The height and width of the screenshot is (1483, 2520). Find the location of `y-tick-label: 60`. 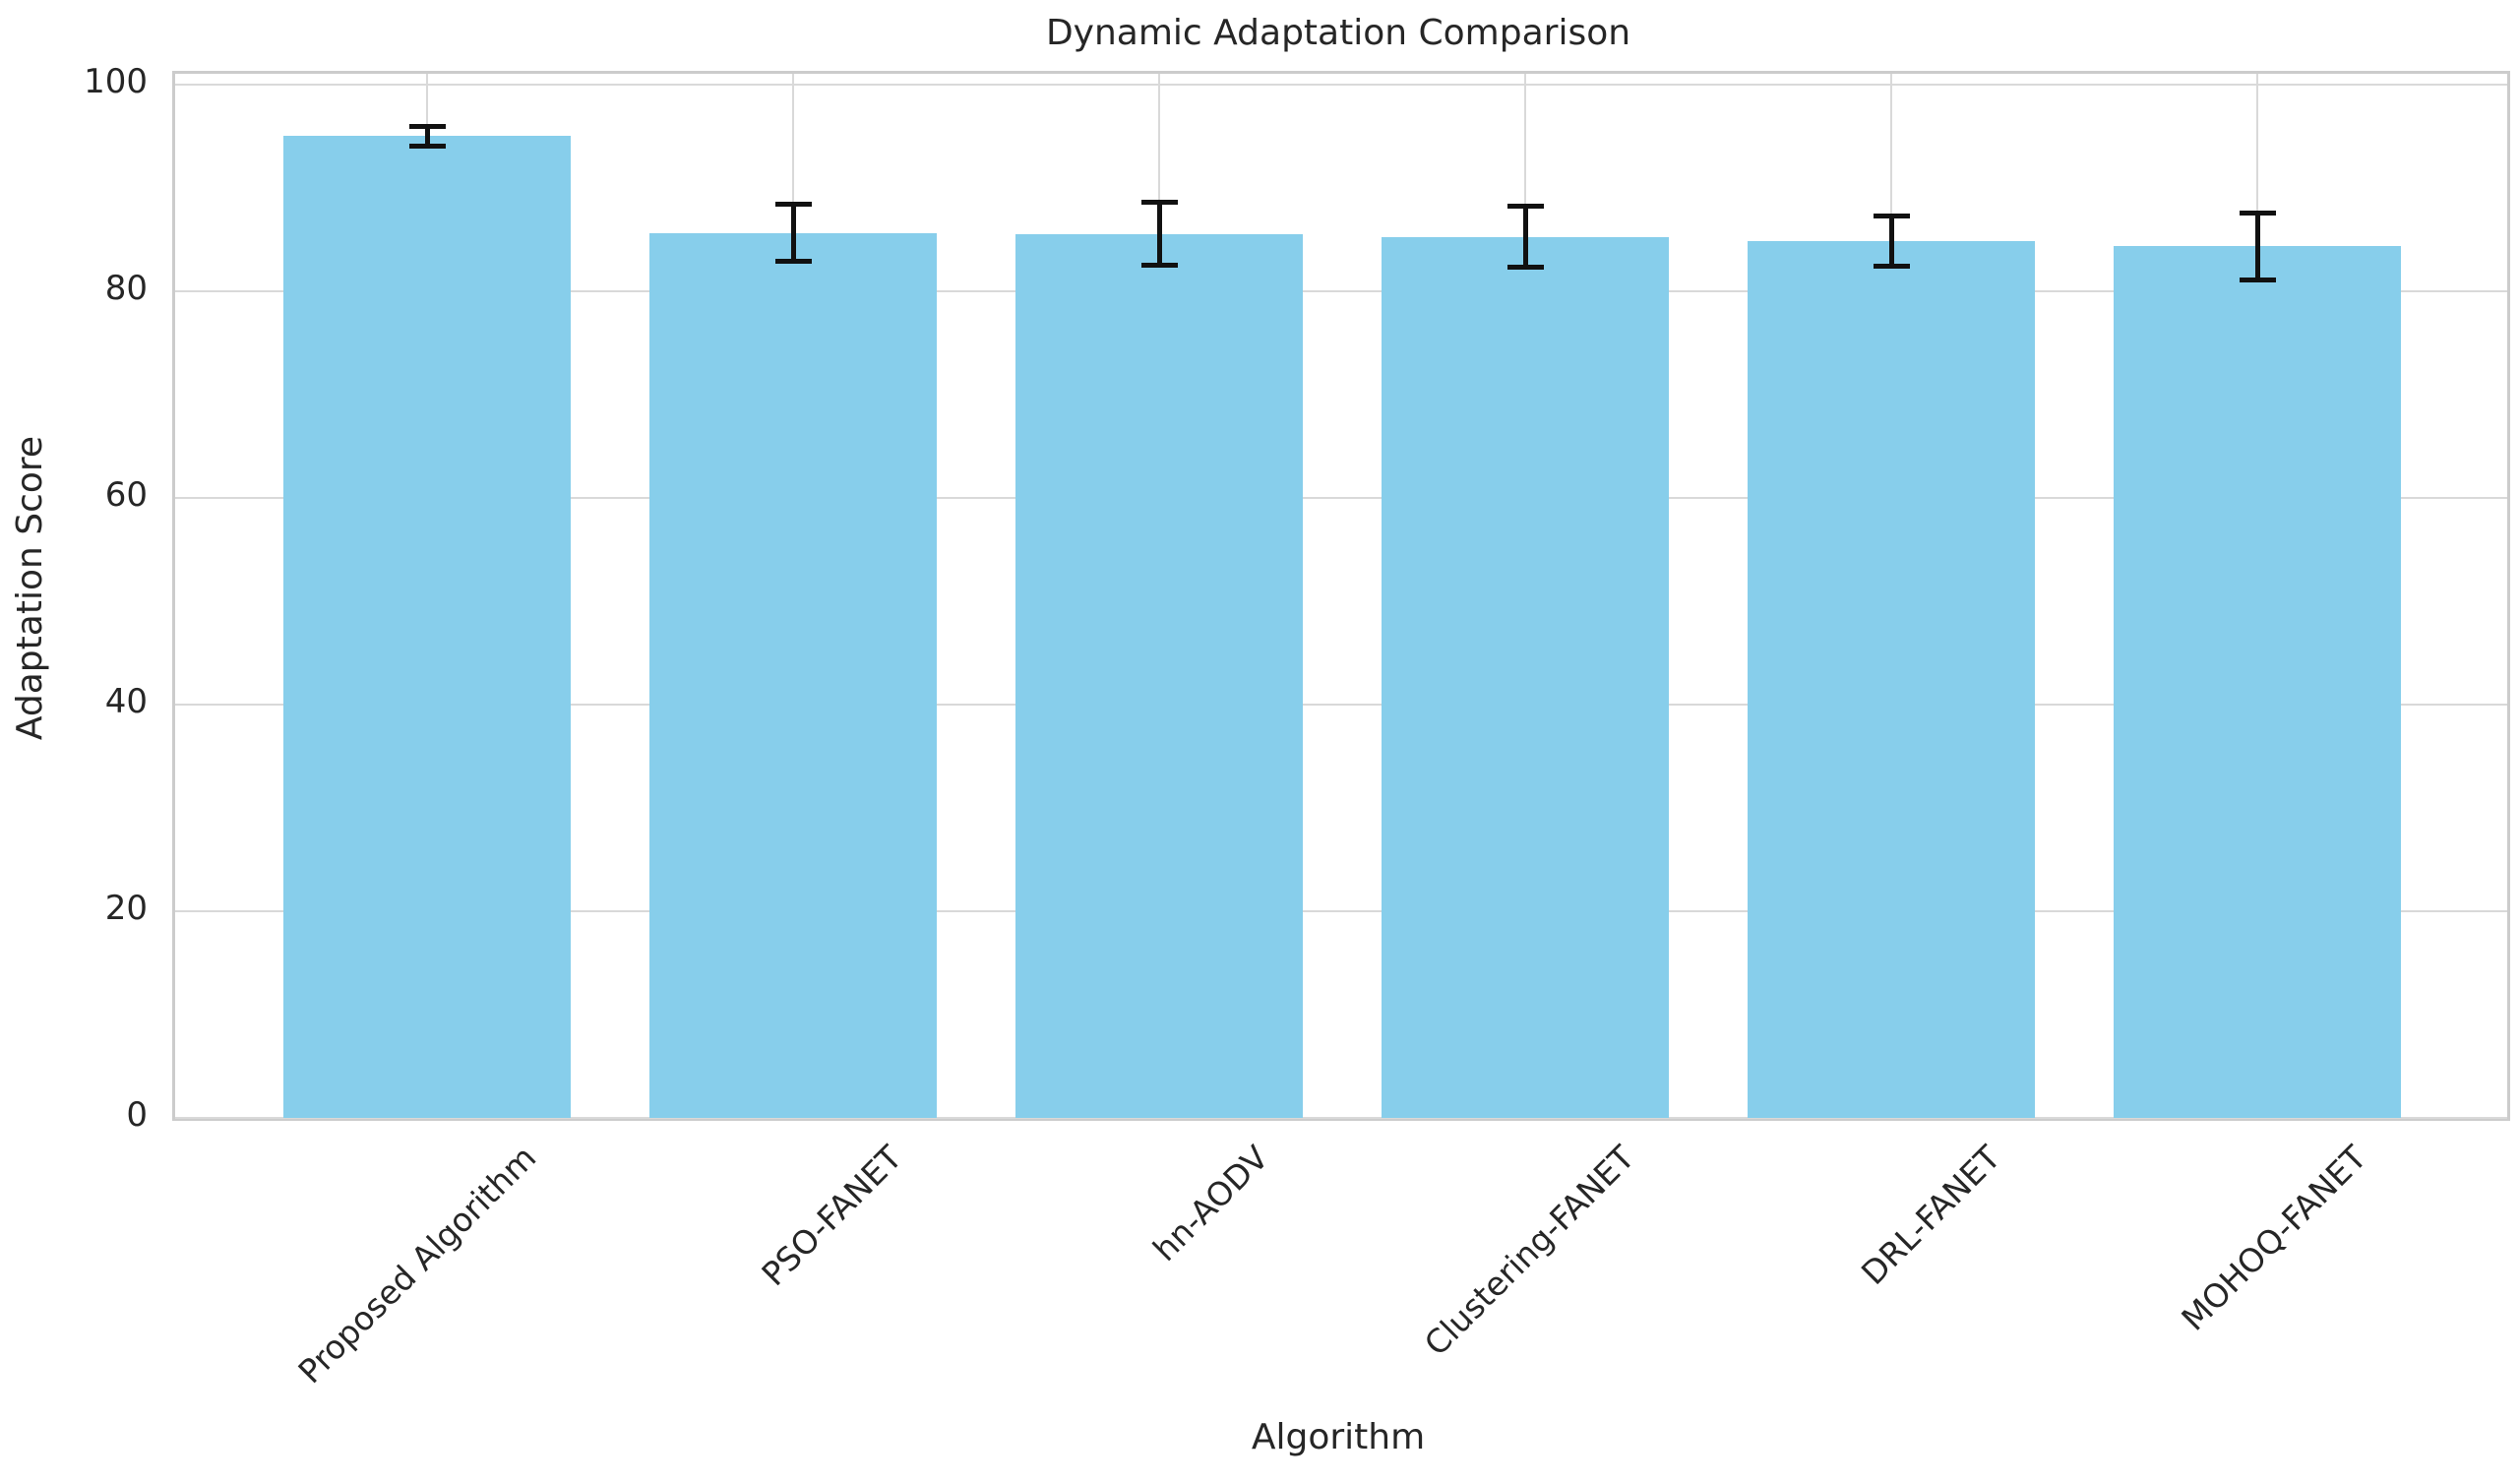

y-tick-label: 60 is located at coordinates (126, 494).